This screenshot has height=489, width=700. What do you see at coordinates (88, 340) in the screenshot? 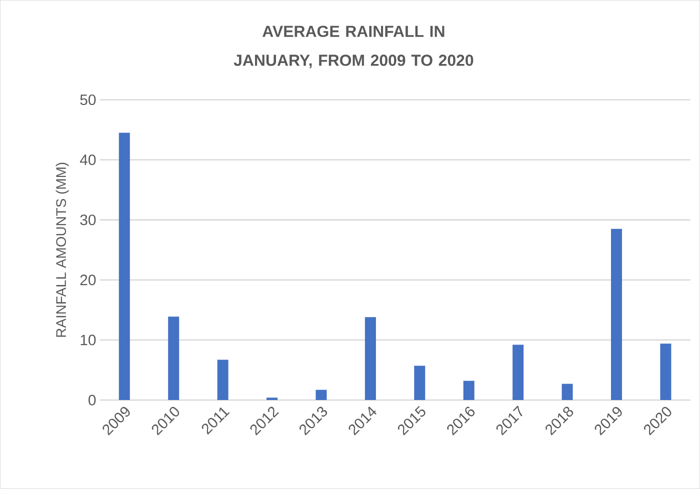
I see `y-tick-label: 10` at bounding box center [88, 340].